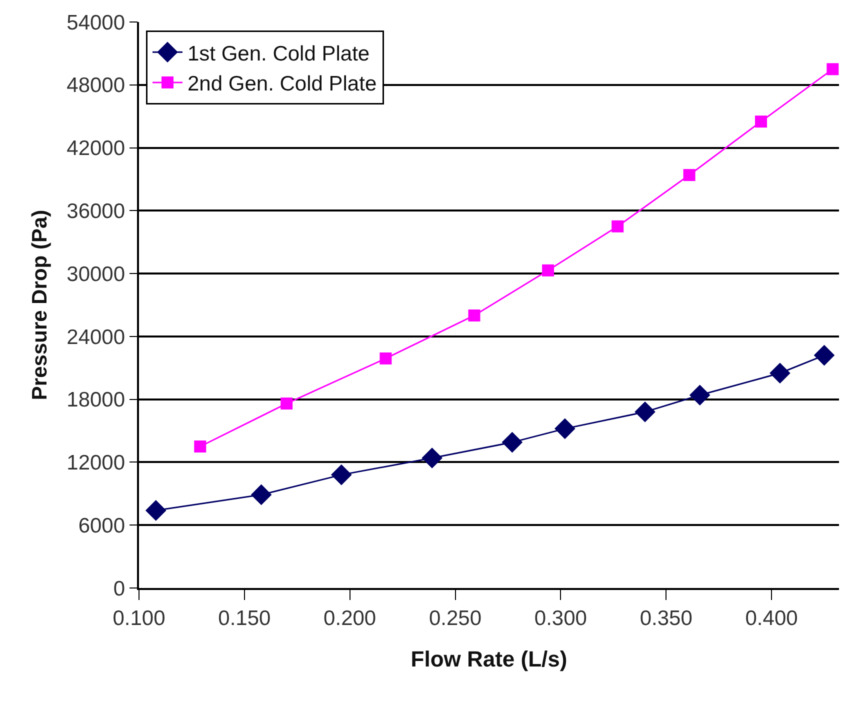  I want to click on legend-label: 2nd Gen. Cold Plate, so click(282, 84).